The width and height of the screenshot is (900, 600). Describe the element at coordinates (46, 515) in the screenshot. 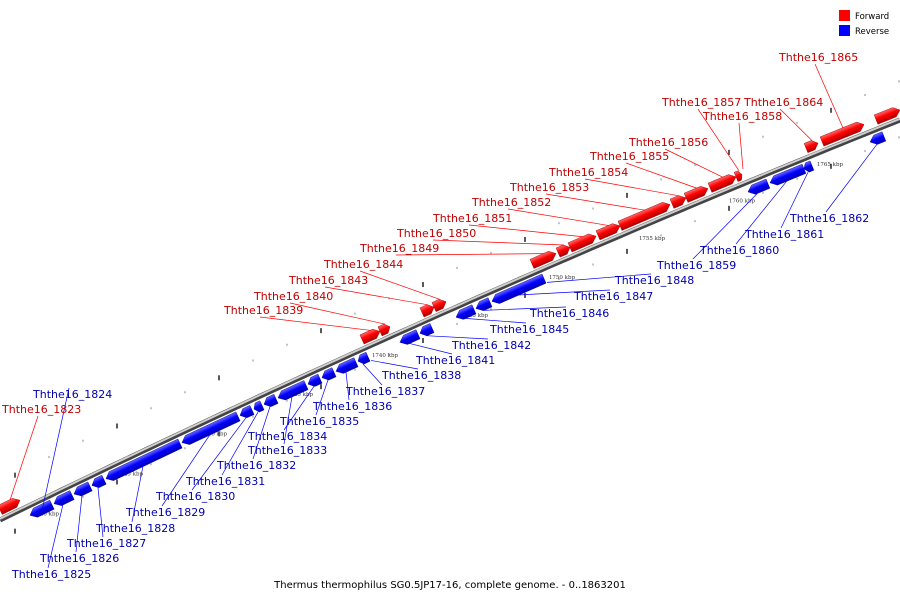

I see `scale-label: 1720 kbp` at that location.